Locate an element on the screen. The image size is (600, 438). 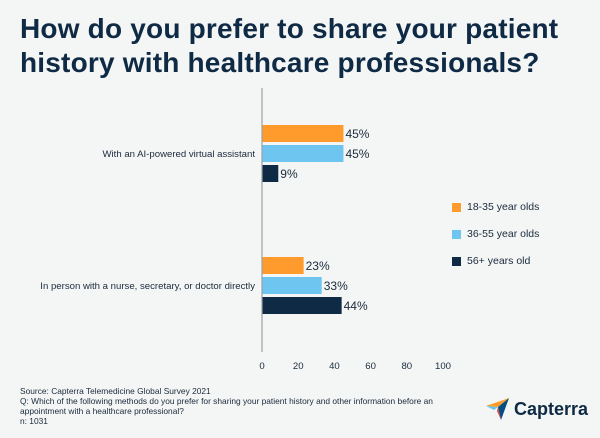
legend-item: 56+ years old is located at coordinates (495, 261).